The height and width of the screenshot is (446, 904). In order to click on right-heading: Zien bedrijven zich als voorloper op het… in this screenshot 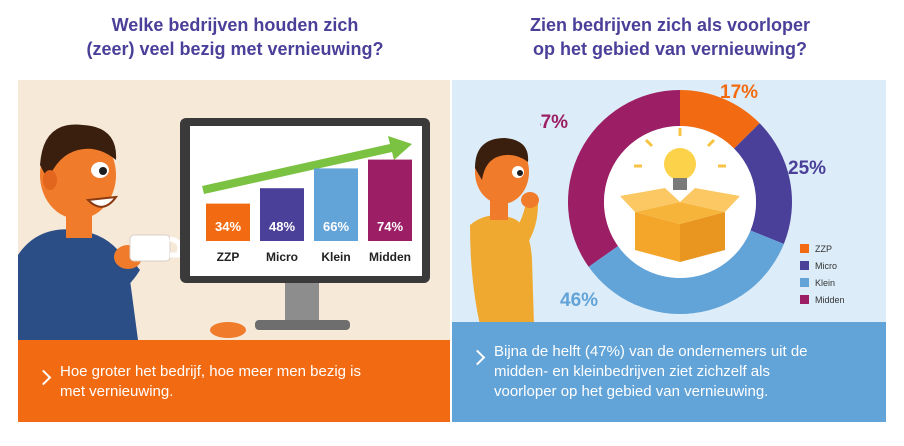, I will do `click(670, 37)`.